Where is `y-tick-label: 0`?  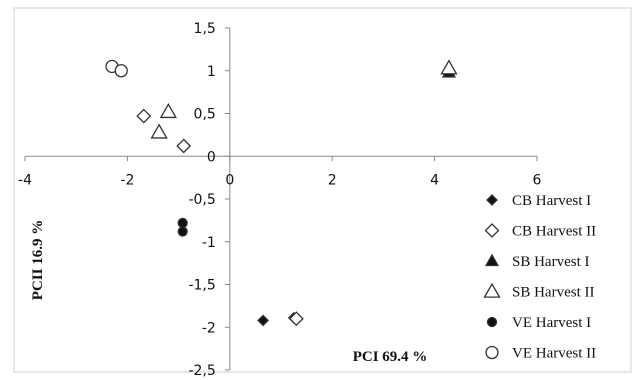 y-tick-label: 0 is located at coordinates (211, 157).